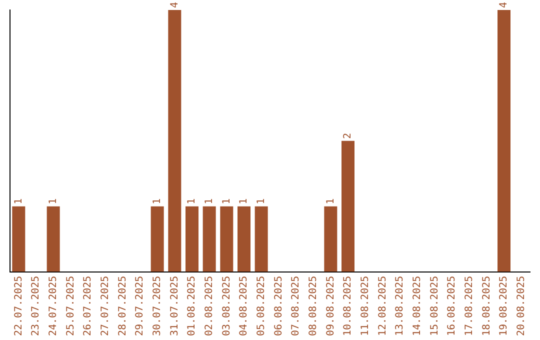  What do you see at coordinates (105, 306) in the screenshot?
I see `x-tick-label: 27.07.2025` at bounding box center [105, 306].